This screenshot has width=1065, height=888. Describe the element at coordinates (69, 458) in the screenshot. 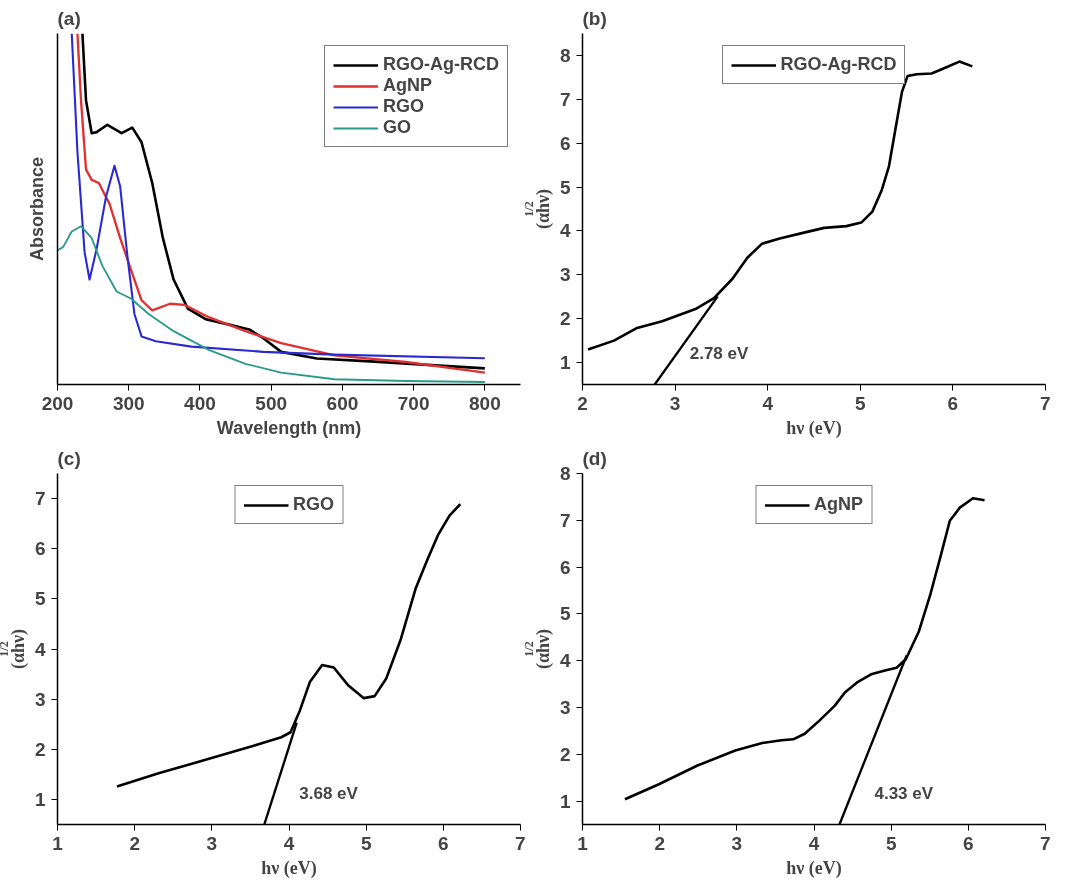

I see `chart-title: (c)` at that location.